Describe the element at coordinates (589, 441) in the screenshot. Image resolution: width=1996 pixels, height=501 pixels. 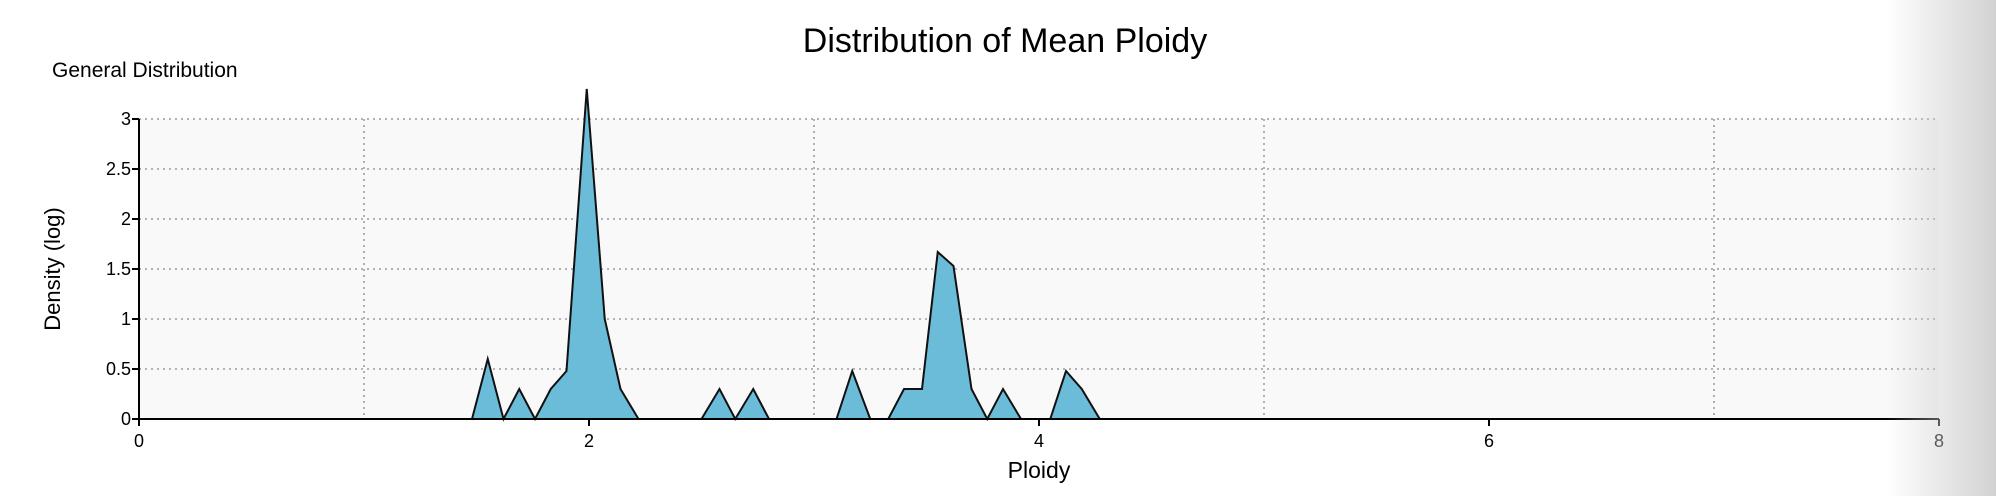
I see `x-tick-label: 2` at that location.